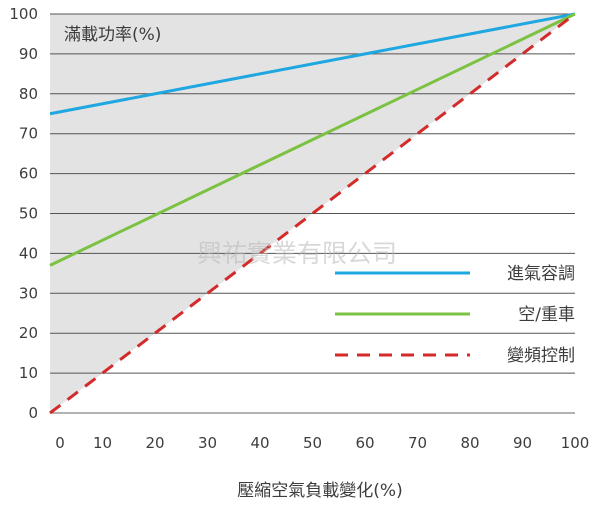 The image size is (595, 505). What do you see at coordinates (28, 293) in the screenshot?
I see `y-tick-label: 30` at bounding box center [28, 293].